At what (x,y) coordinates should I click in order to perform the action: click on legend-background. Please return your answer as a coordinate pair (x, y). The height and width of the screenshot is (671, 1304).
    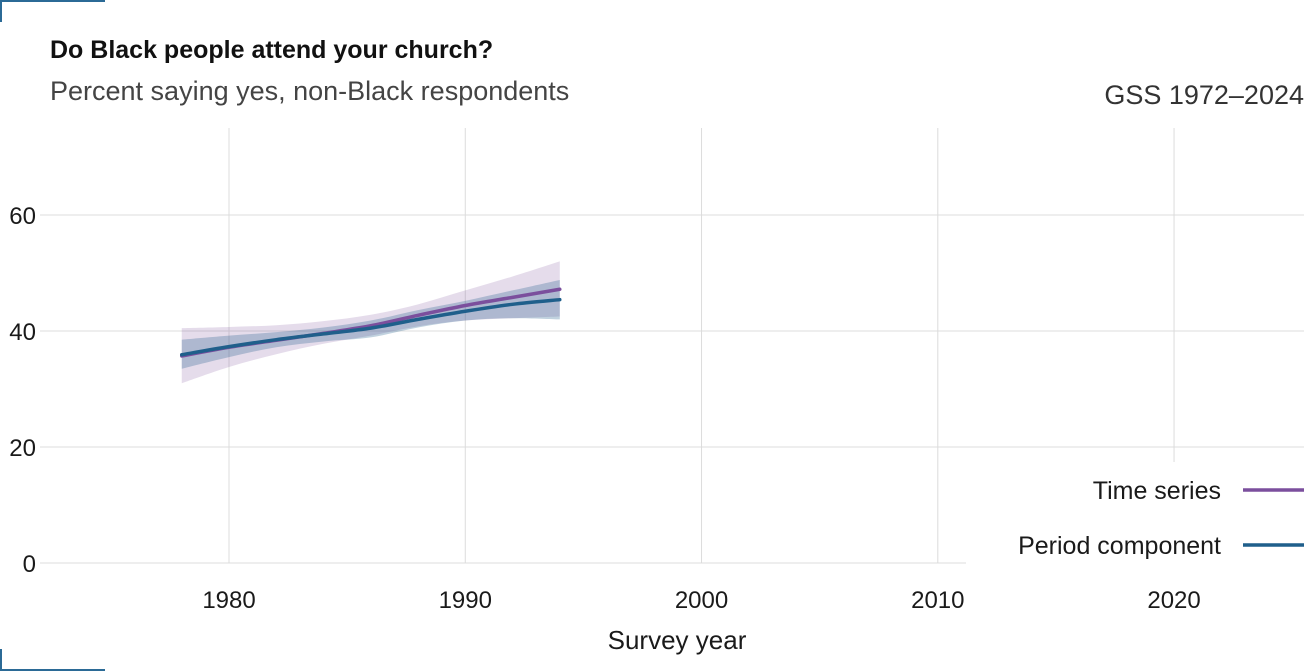
    Looking at the image, I should click on (1135, 518).